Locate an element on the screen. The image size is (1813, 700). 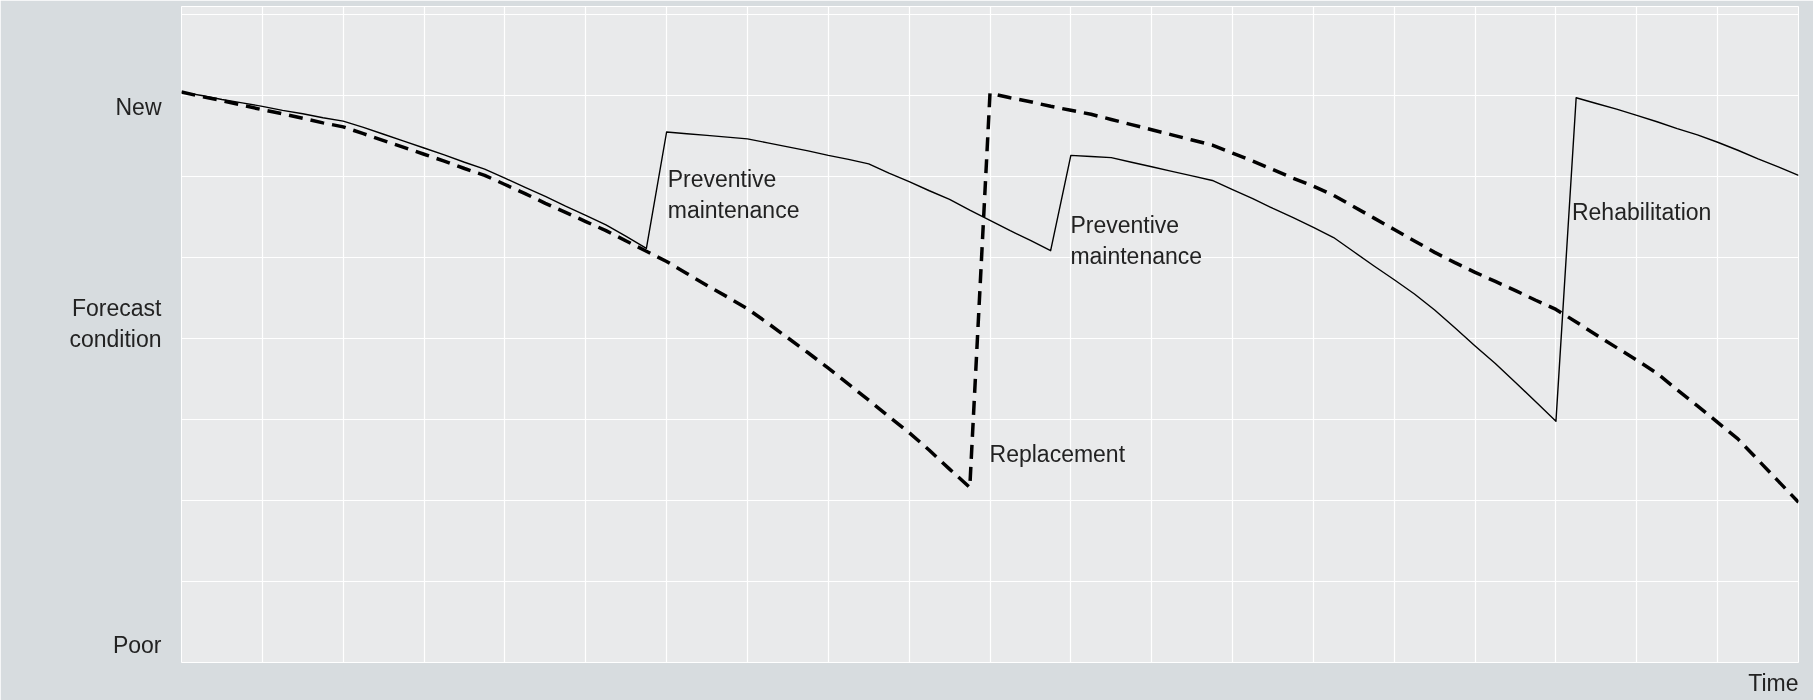
text: New is located at coordinates (138, 107).